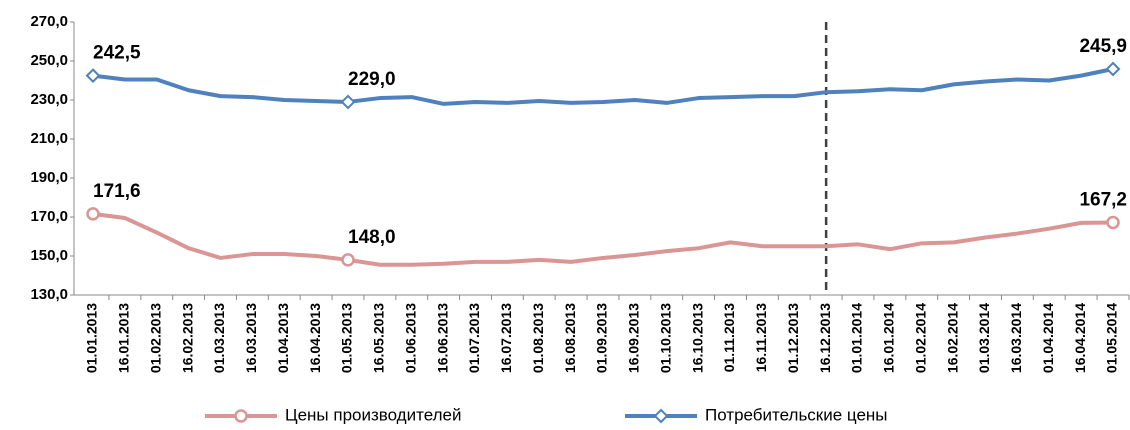 The width and height of the screenshot is (1130, 430). What do you see at coordinates (372, 79) in the screenshot?
I see `data-label: 229,0` at bounding box center [372, 79].